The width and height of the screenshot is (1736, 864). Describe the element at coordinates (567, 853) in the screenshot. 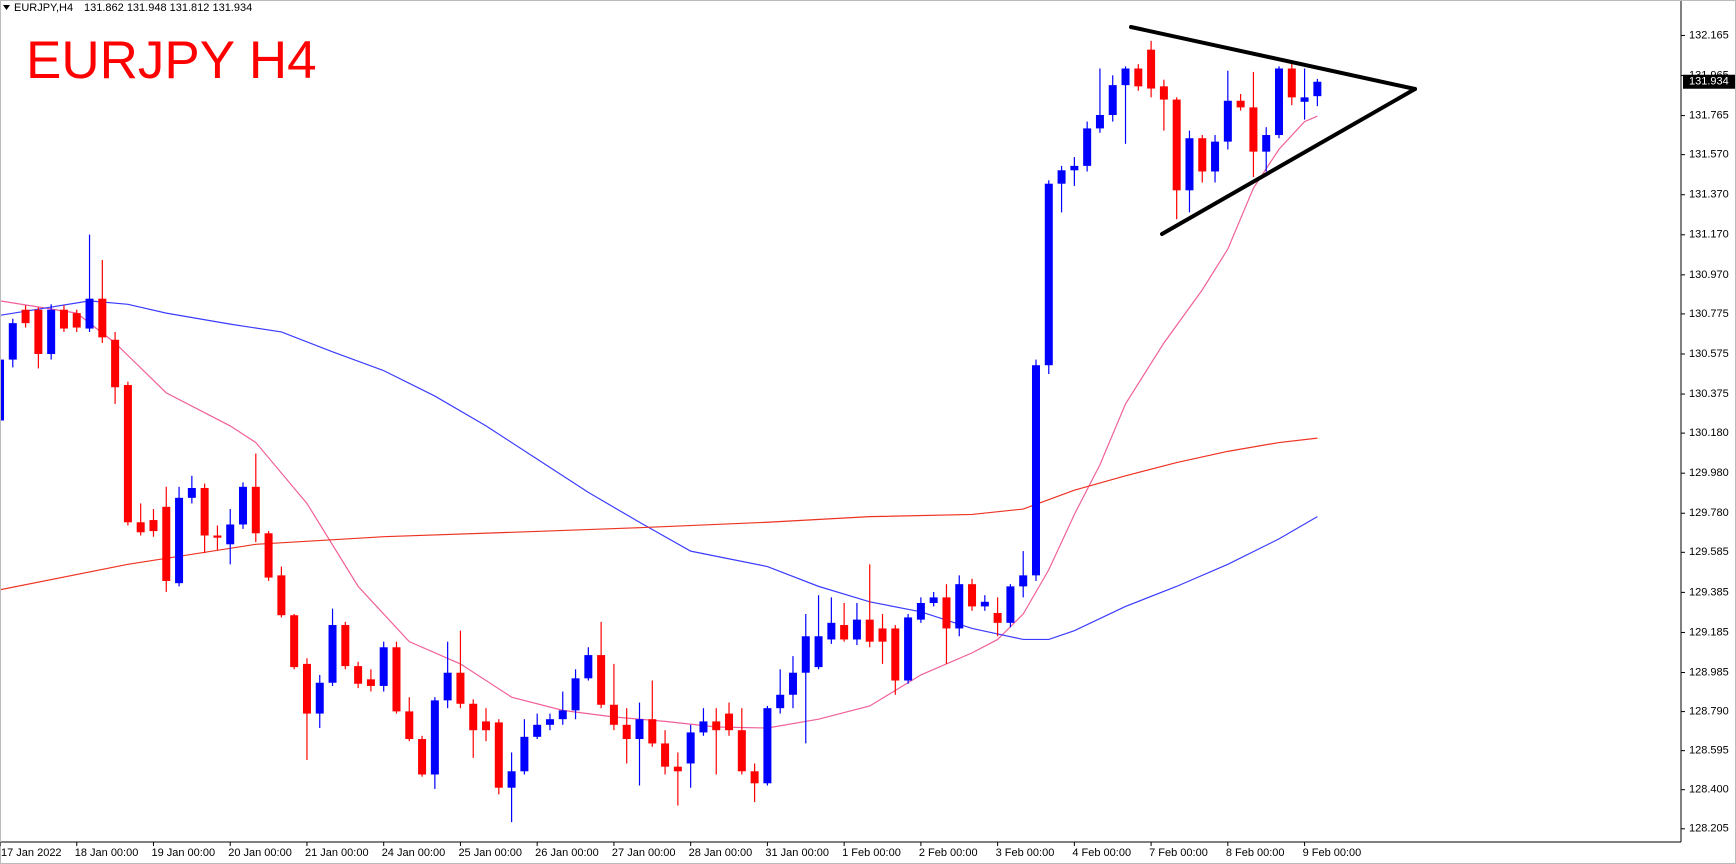

I see `x-tick-label: 26 Jan 00:00` at that location.